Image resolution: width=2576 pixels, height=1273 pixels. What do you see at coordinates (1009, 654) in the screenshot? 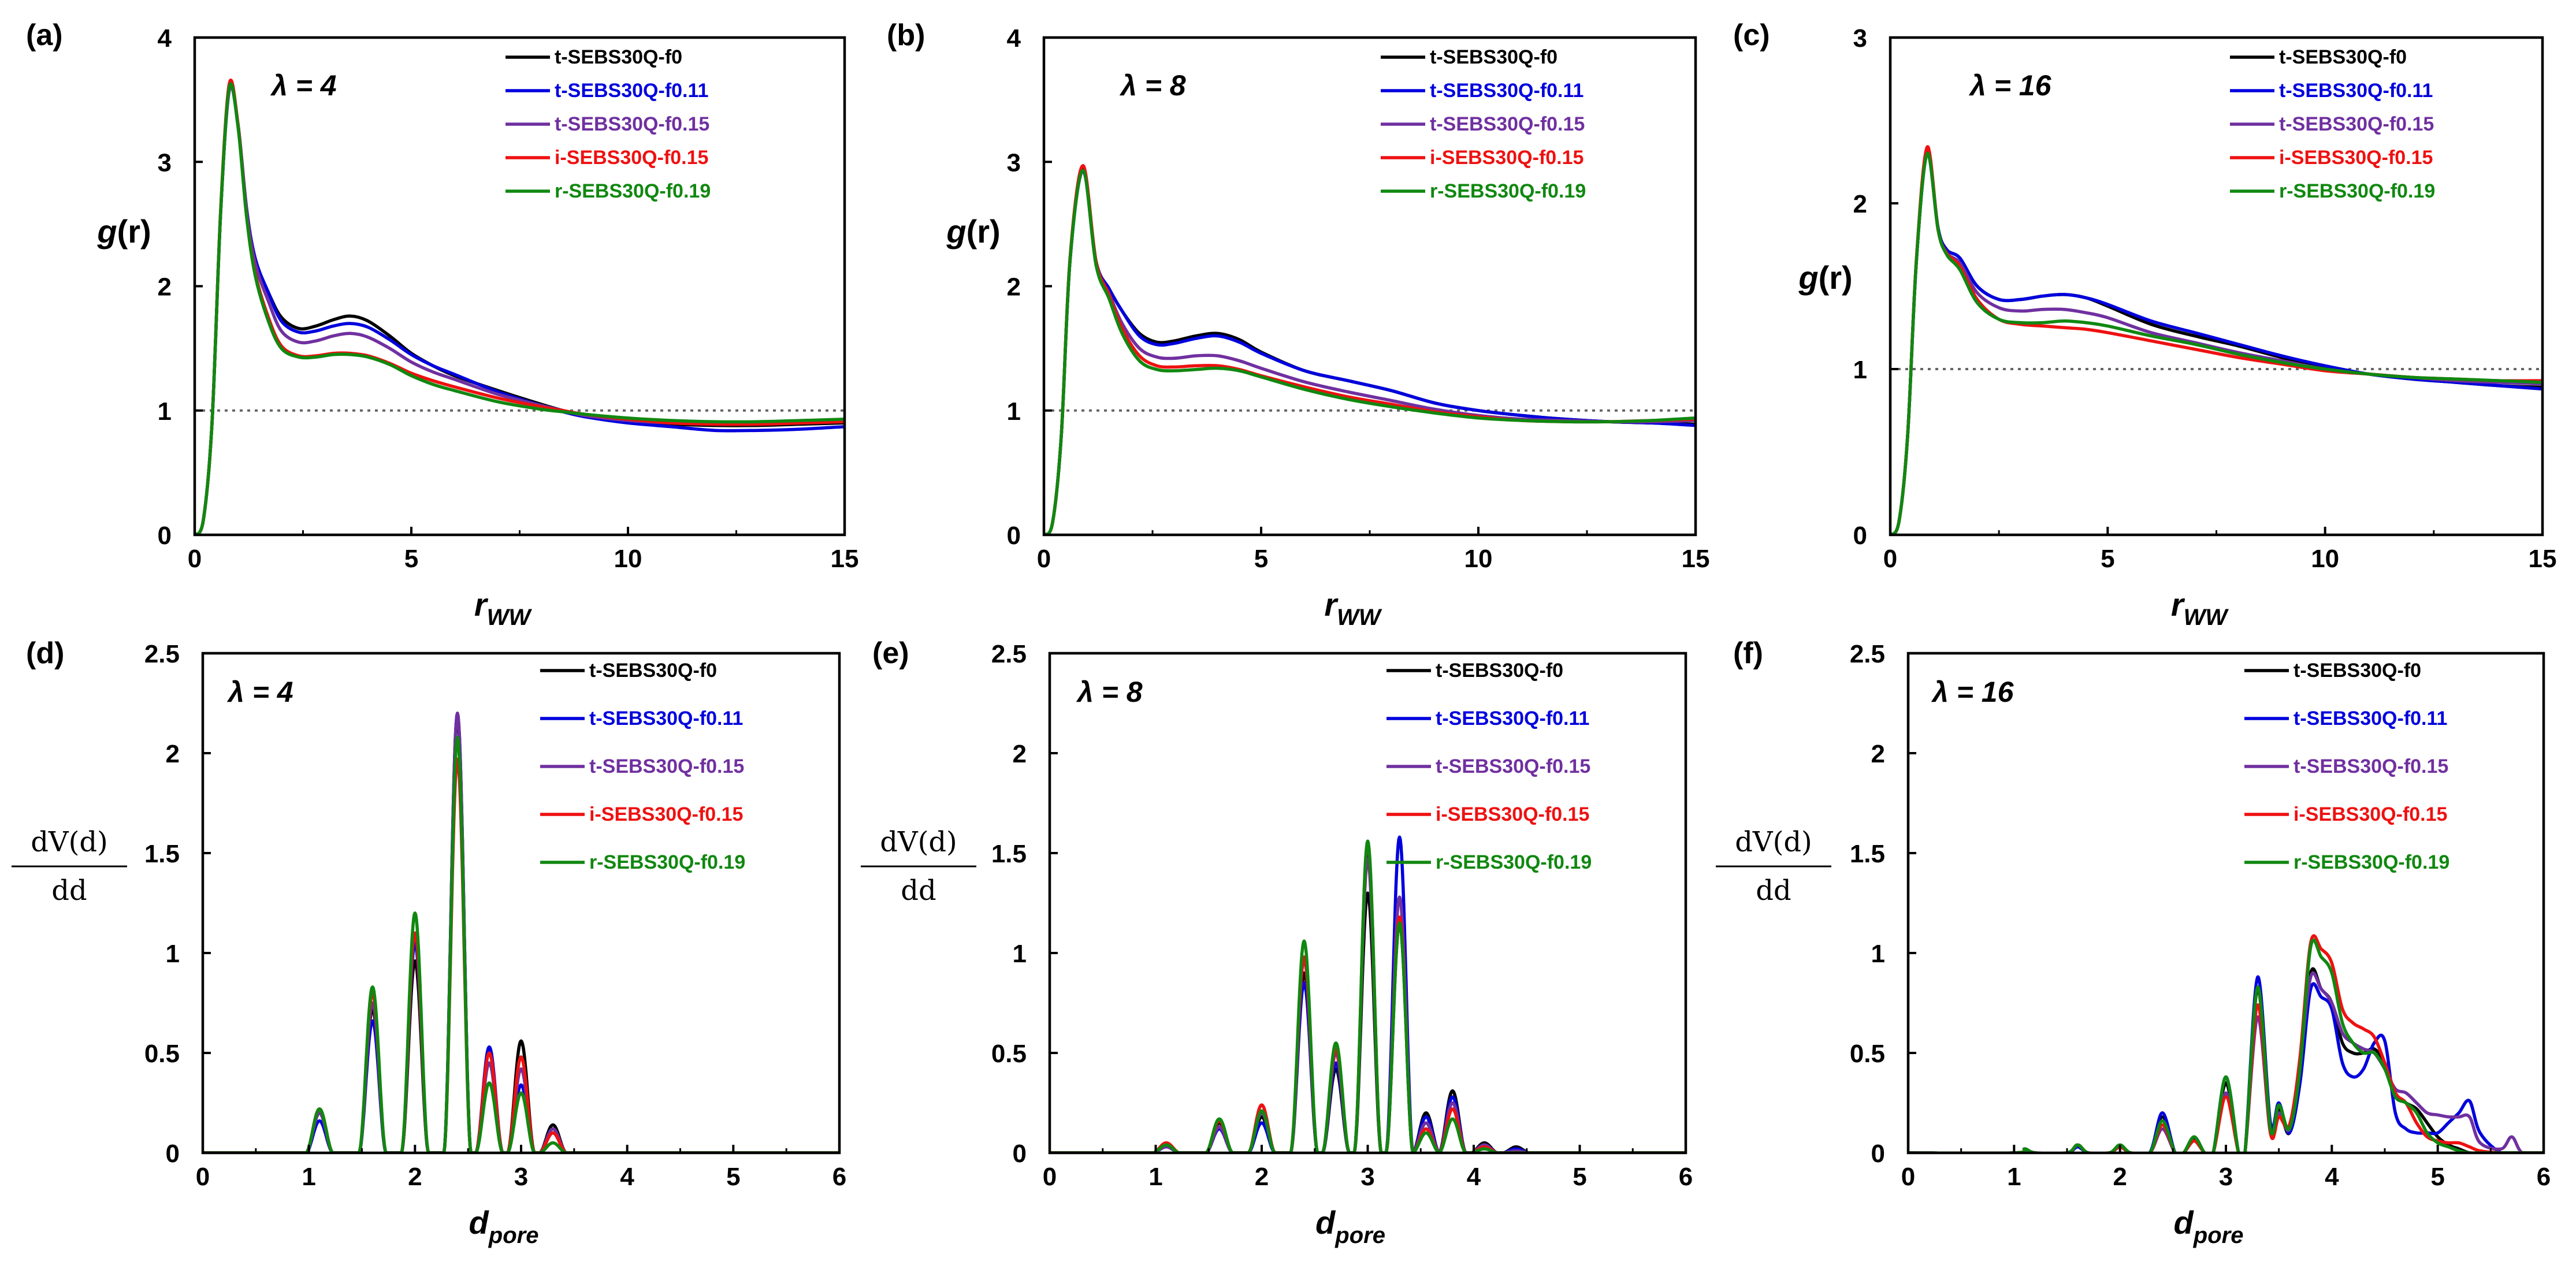
I see `y-tick-label: 2.5` at bounding box center [1009, 654].